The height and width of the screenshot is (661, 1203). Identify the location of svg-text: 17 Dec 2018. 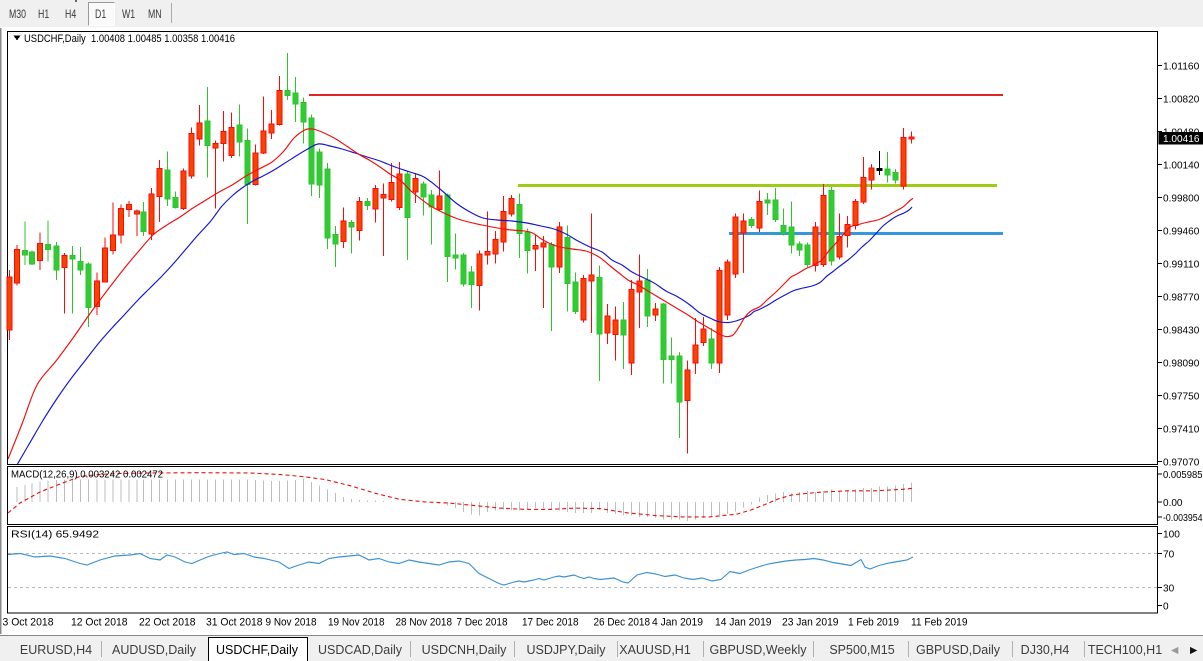
(550, 623).